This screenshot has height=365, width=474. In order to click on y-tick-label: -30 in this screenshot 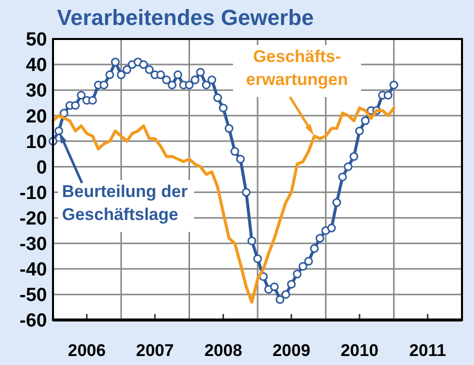, I will do `click(33, 245)`.